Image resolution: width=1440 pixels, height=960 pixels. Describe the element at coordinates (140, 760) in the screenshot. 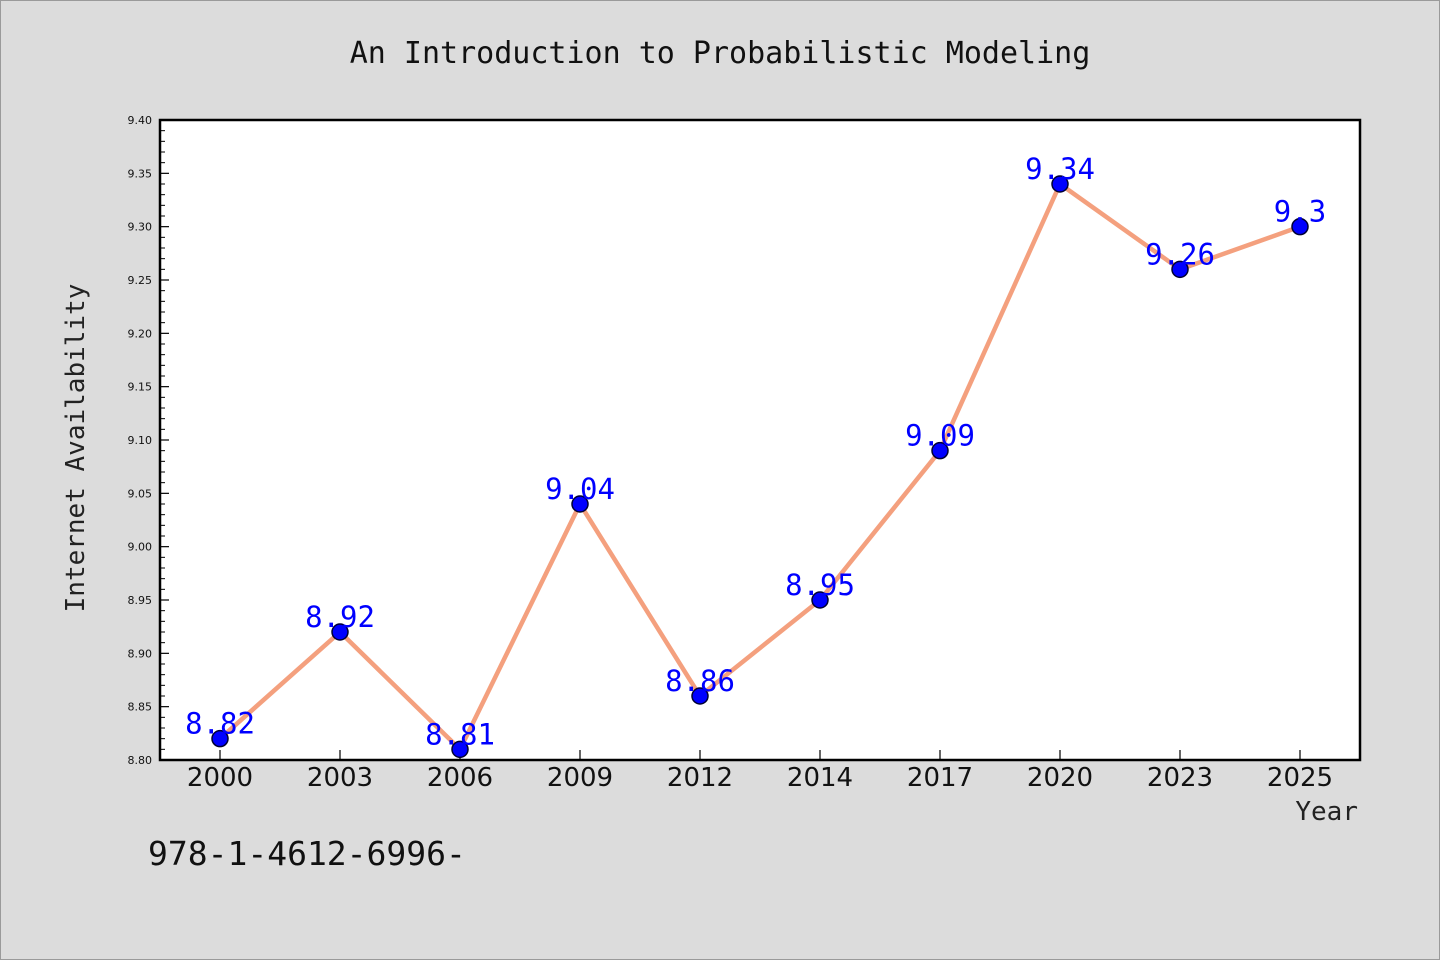

I see `y-tick-label: 8.80` at that location.